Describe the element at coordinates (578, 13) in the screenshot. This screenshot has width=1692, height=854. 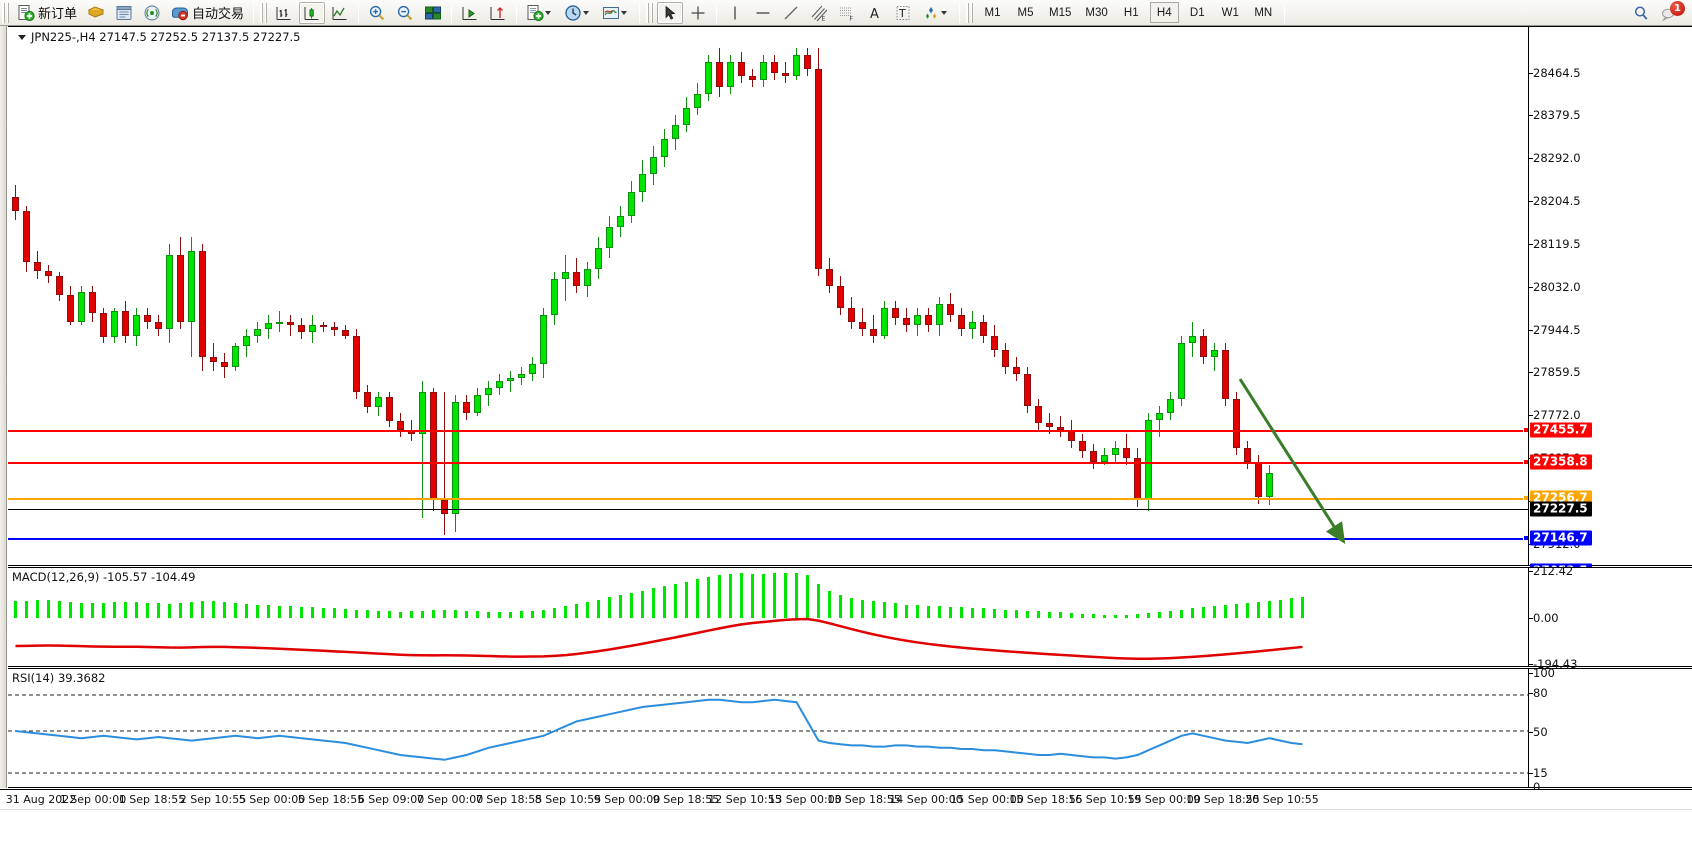
I see `period-button` at that location.